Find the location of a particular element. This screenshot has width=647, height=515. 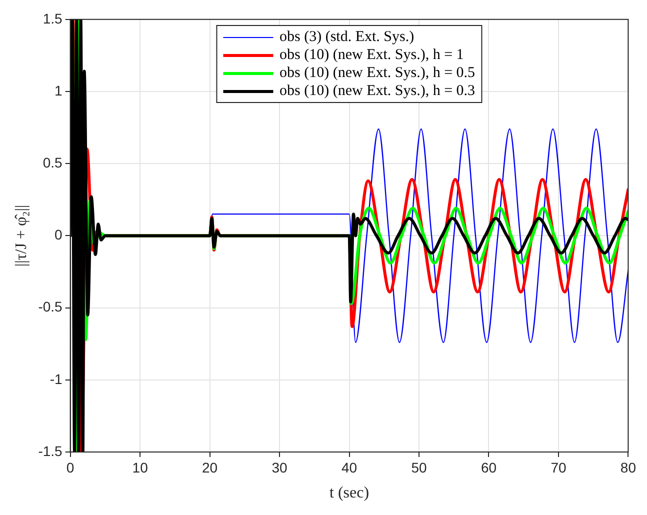

x-tick-label: 30 is located at coordinates (280, 467).